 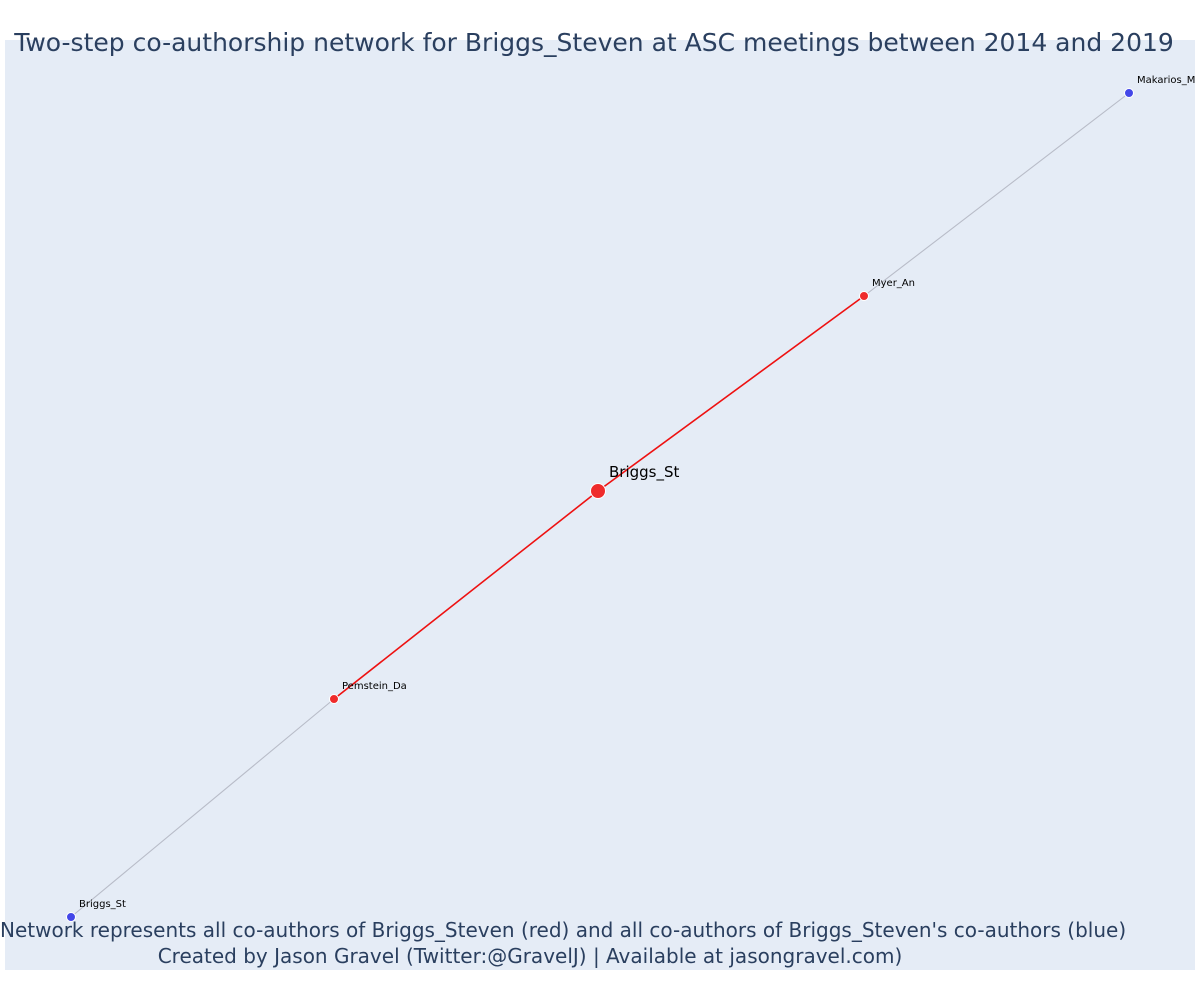 I want to click on node-label-center: Briggs_St, so click(x=644, y=472).